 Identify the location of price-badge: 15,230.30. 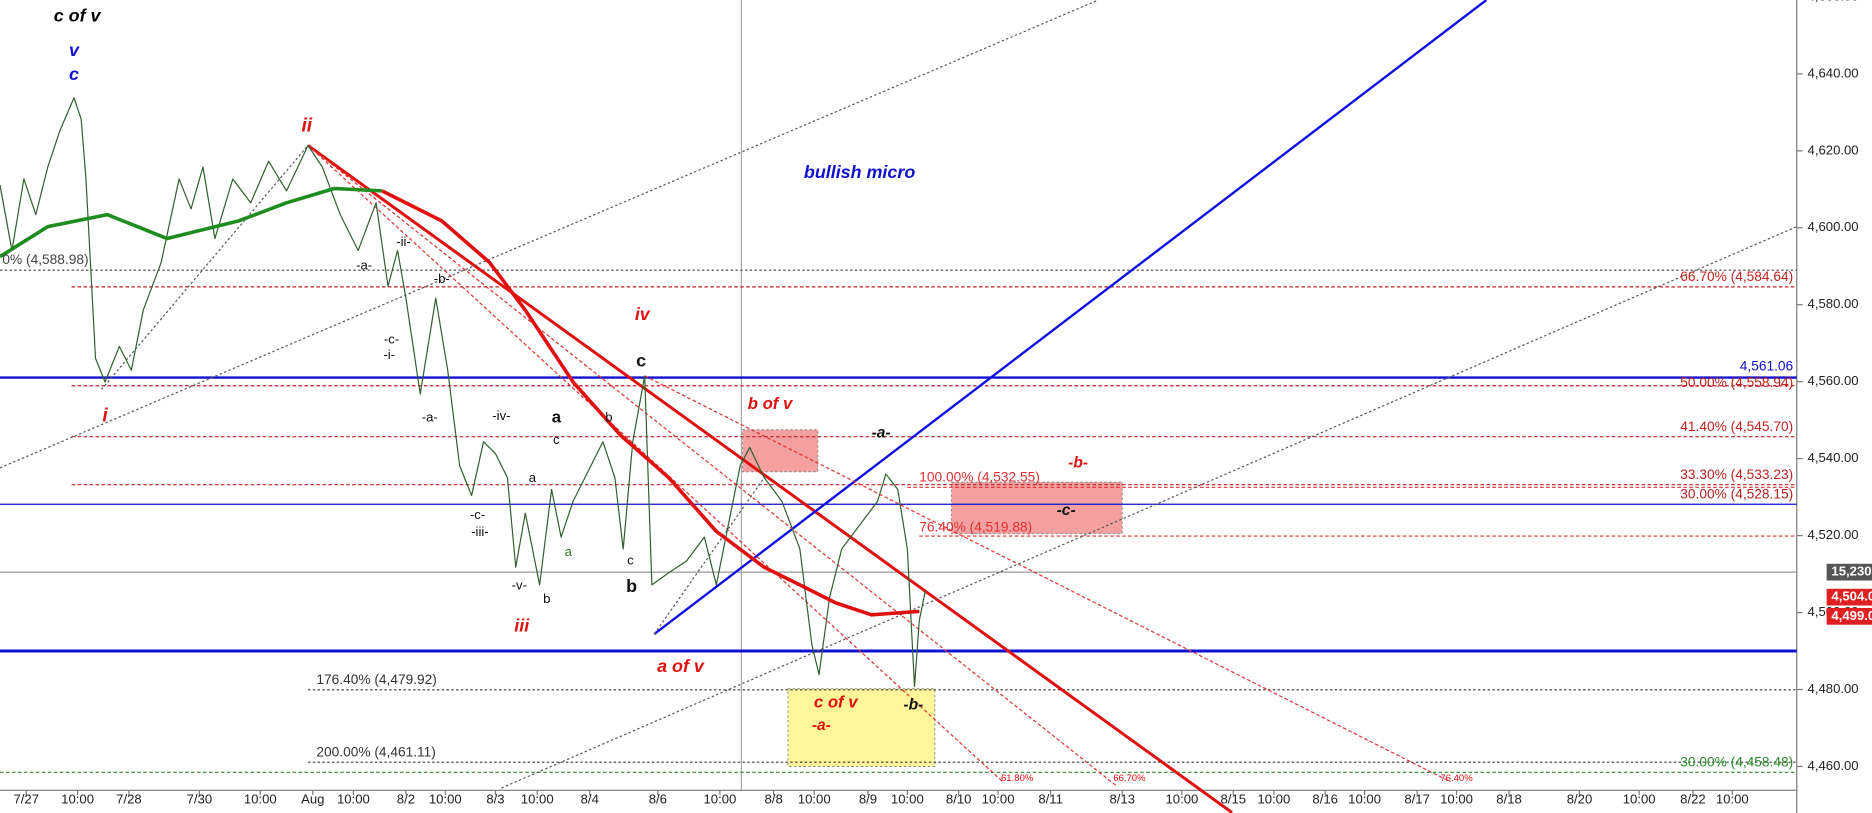
(1851, 571).